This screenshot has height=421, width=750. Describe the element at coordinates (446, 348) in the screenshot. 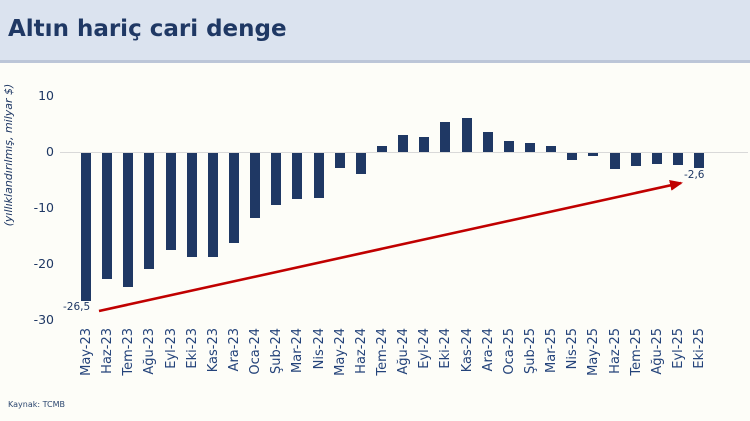

I see `x-tick-Eki-24: Eki-24` at that location.